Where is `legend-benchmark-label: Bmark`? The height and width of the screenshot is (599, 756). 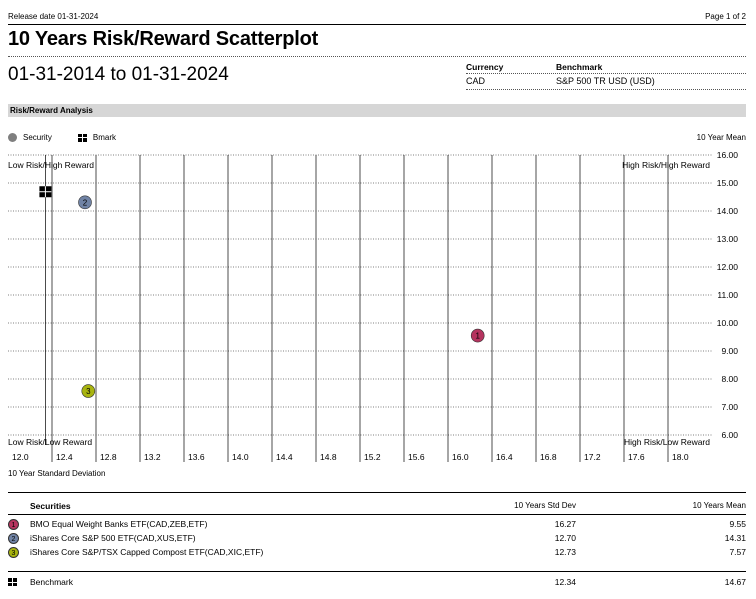
legend-benchmark-label: Bmark is located at coordinates (104, 137).